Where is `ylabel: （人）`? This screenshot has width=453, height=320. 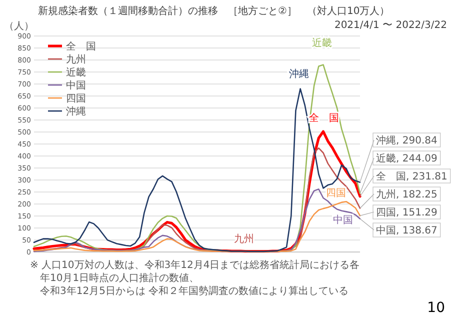
ylabel: （人） is located at coordinates (19, 26).